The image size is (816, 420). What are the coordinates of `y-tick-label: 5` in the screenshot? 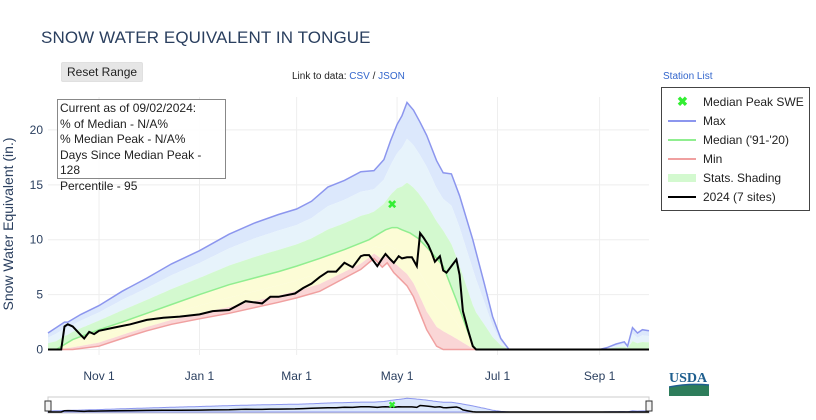 It's located at (39, 295).